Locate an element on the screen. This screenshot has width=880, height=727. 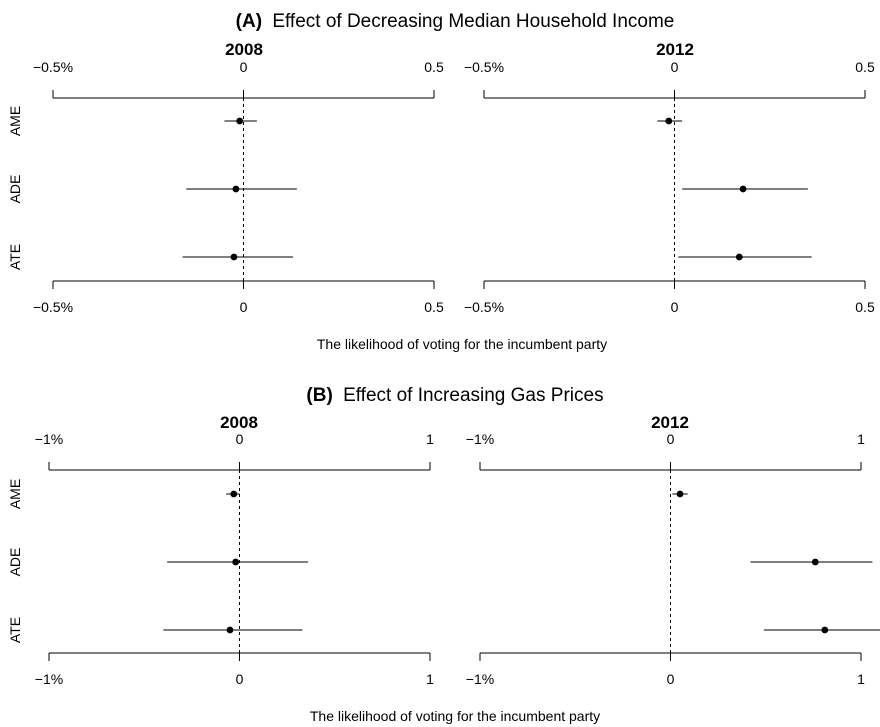
p0-s0-top-tick-label: −0.5% is located at coordinates (53, 67).